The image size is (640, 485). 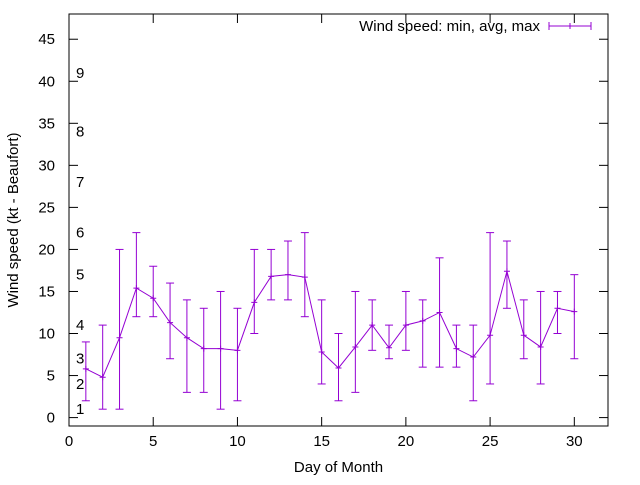 I want to click on y-axis-label: Wind speed (kt - Beaufort), so click(x=13, y=219).